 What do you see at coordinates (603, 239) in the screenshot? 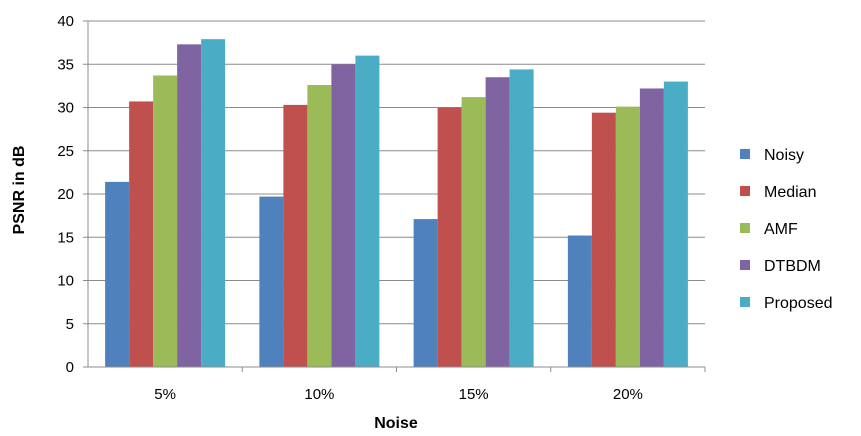
I see `bar-median-20pct` at bounding box center [603, 239].